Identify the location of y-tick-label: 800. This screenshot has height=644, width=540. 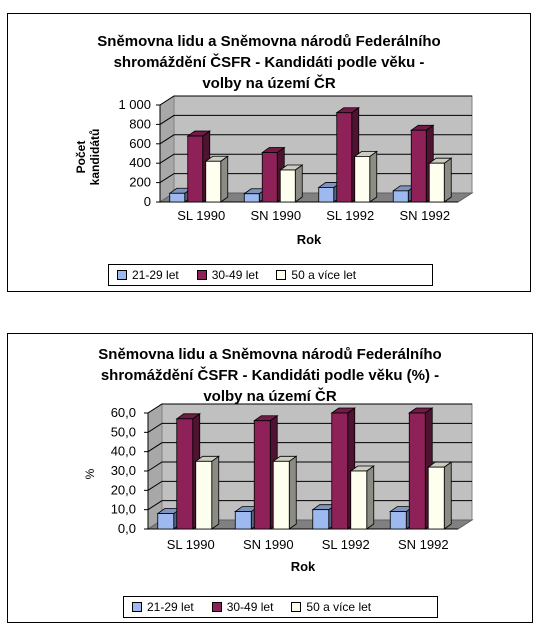
(140, 123).